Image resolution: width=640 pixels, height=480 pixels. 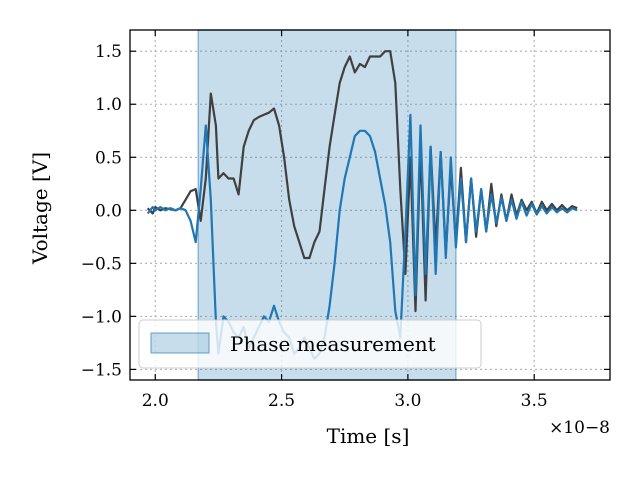 What do you see at coordinates (101, 264) in the screenshot?
I see `y-tick-label-4: −0.5` at bounding box center [101, 264].